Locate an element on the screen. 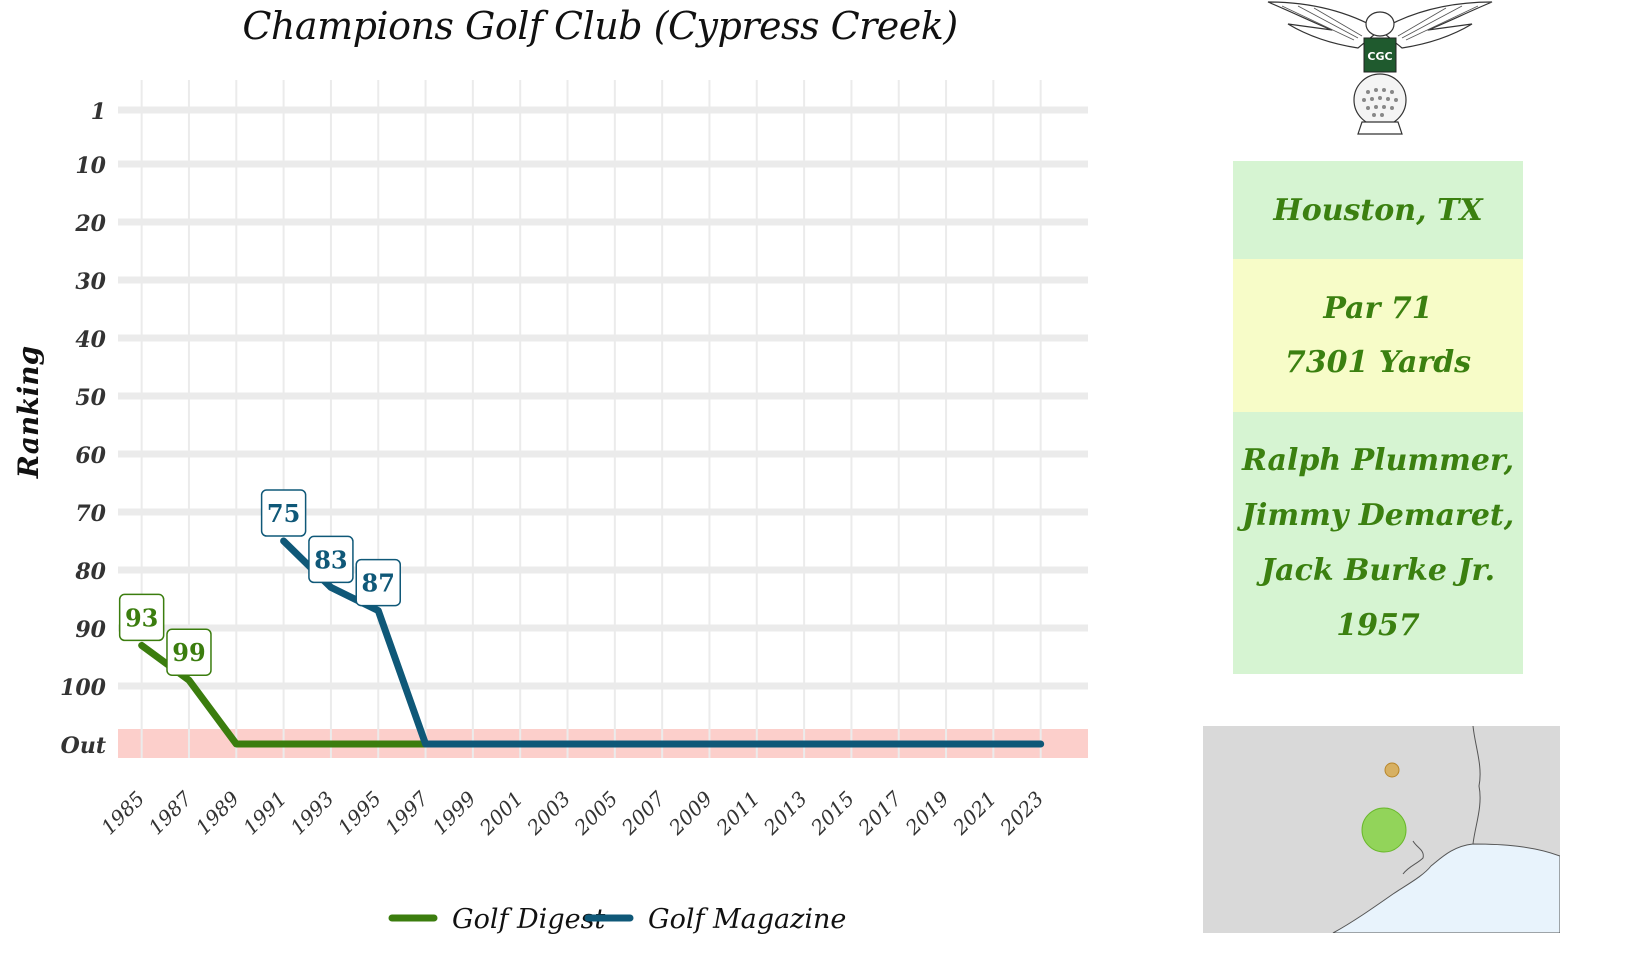 The width and height of the screenshot is (1632, 960). y-tick-label: 20 is located at coordinates (90, 224).